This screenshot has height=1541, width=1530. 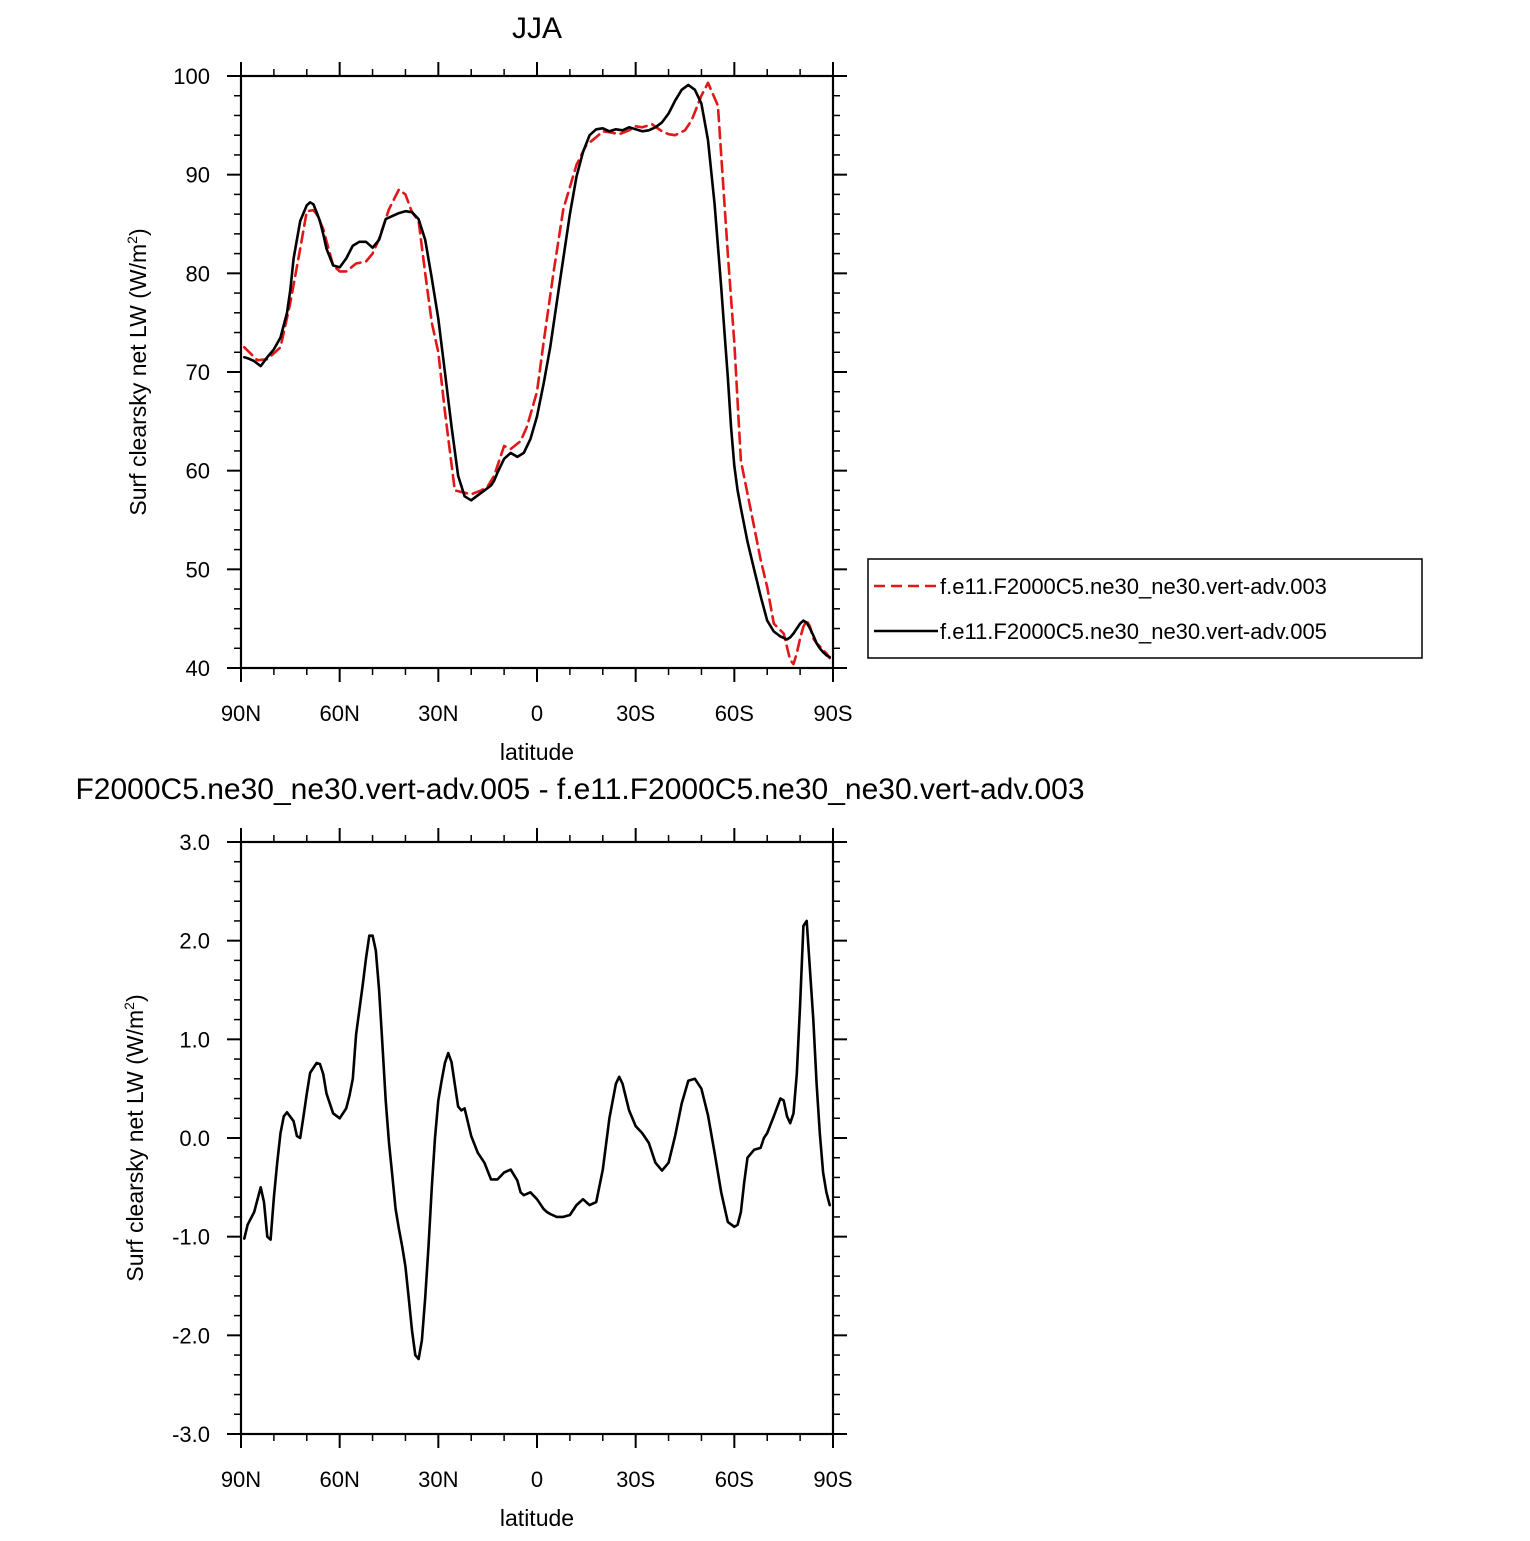 I want to click on chart-top-series, so click(x=537, y=373).